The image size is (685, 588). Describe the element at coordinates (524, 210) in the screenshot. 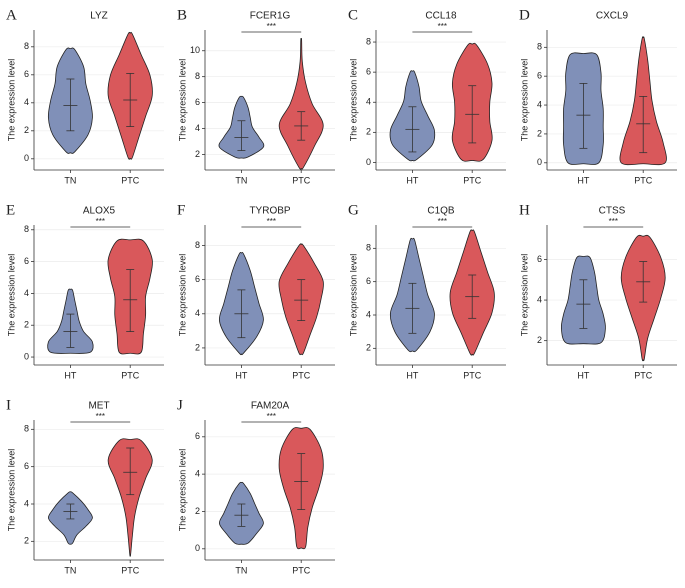

I see `panel-letter: H` at that location.